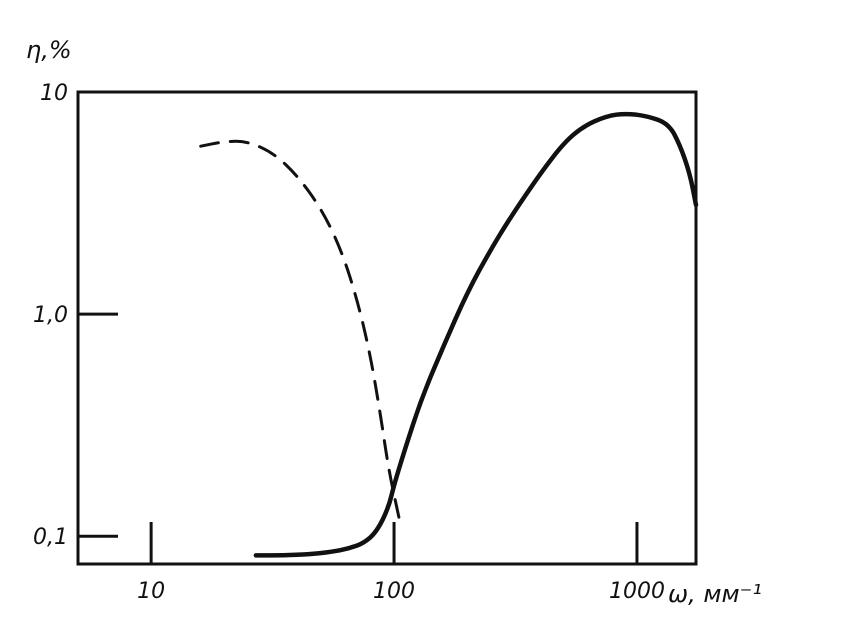 This screenshot has width=848, height=623. What do you see at coordinates (300, 330) in the screenshot?
I see `dashed-curve` at bounding box center [300, 330].